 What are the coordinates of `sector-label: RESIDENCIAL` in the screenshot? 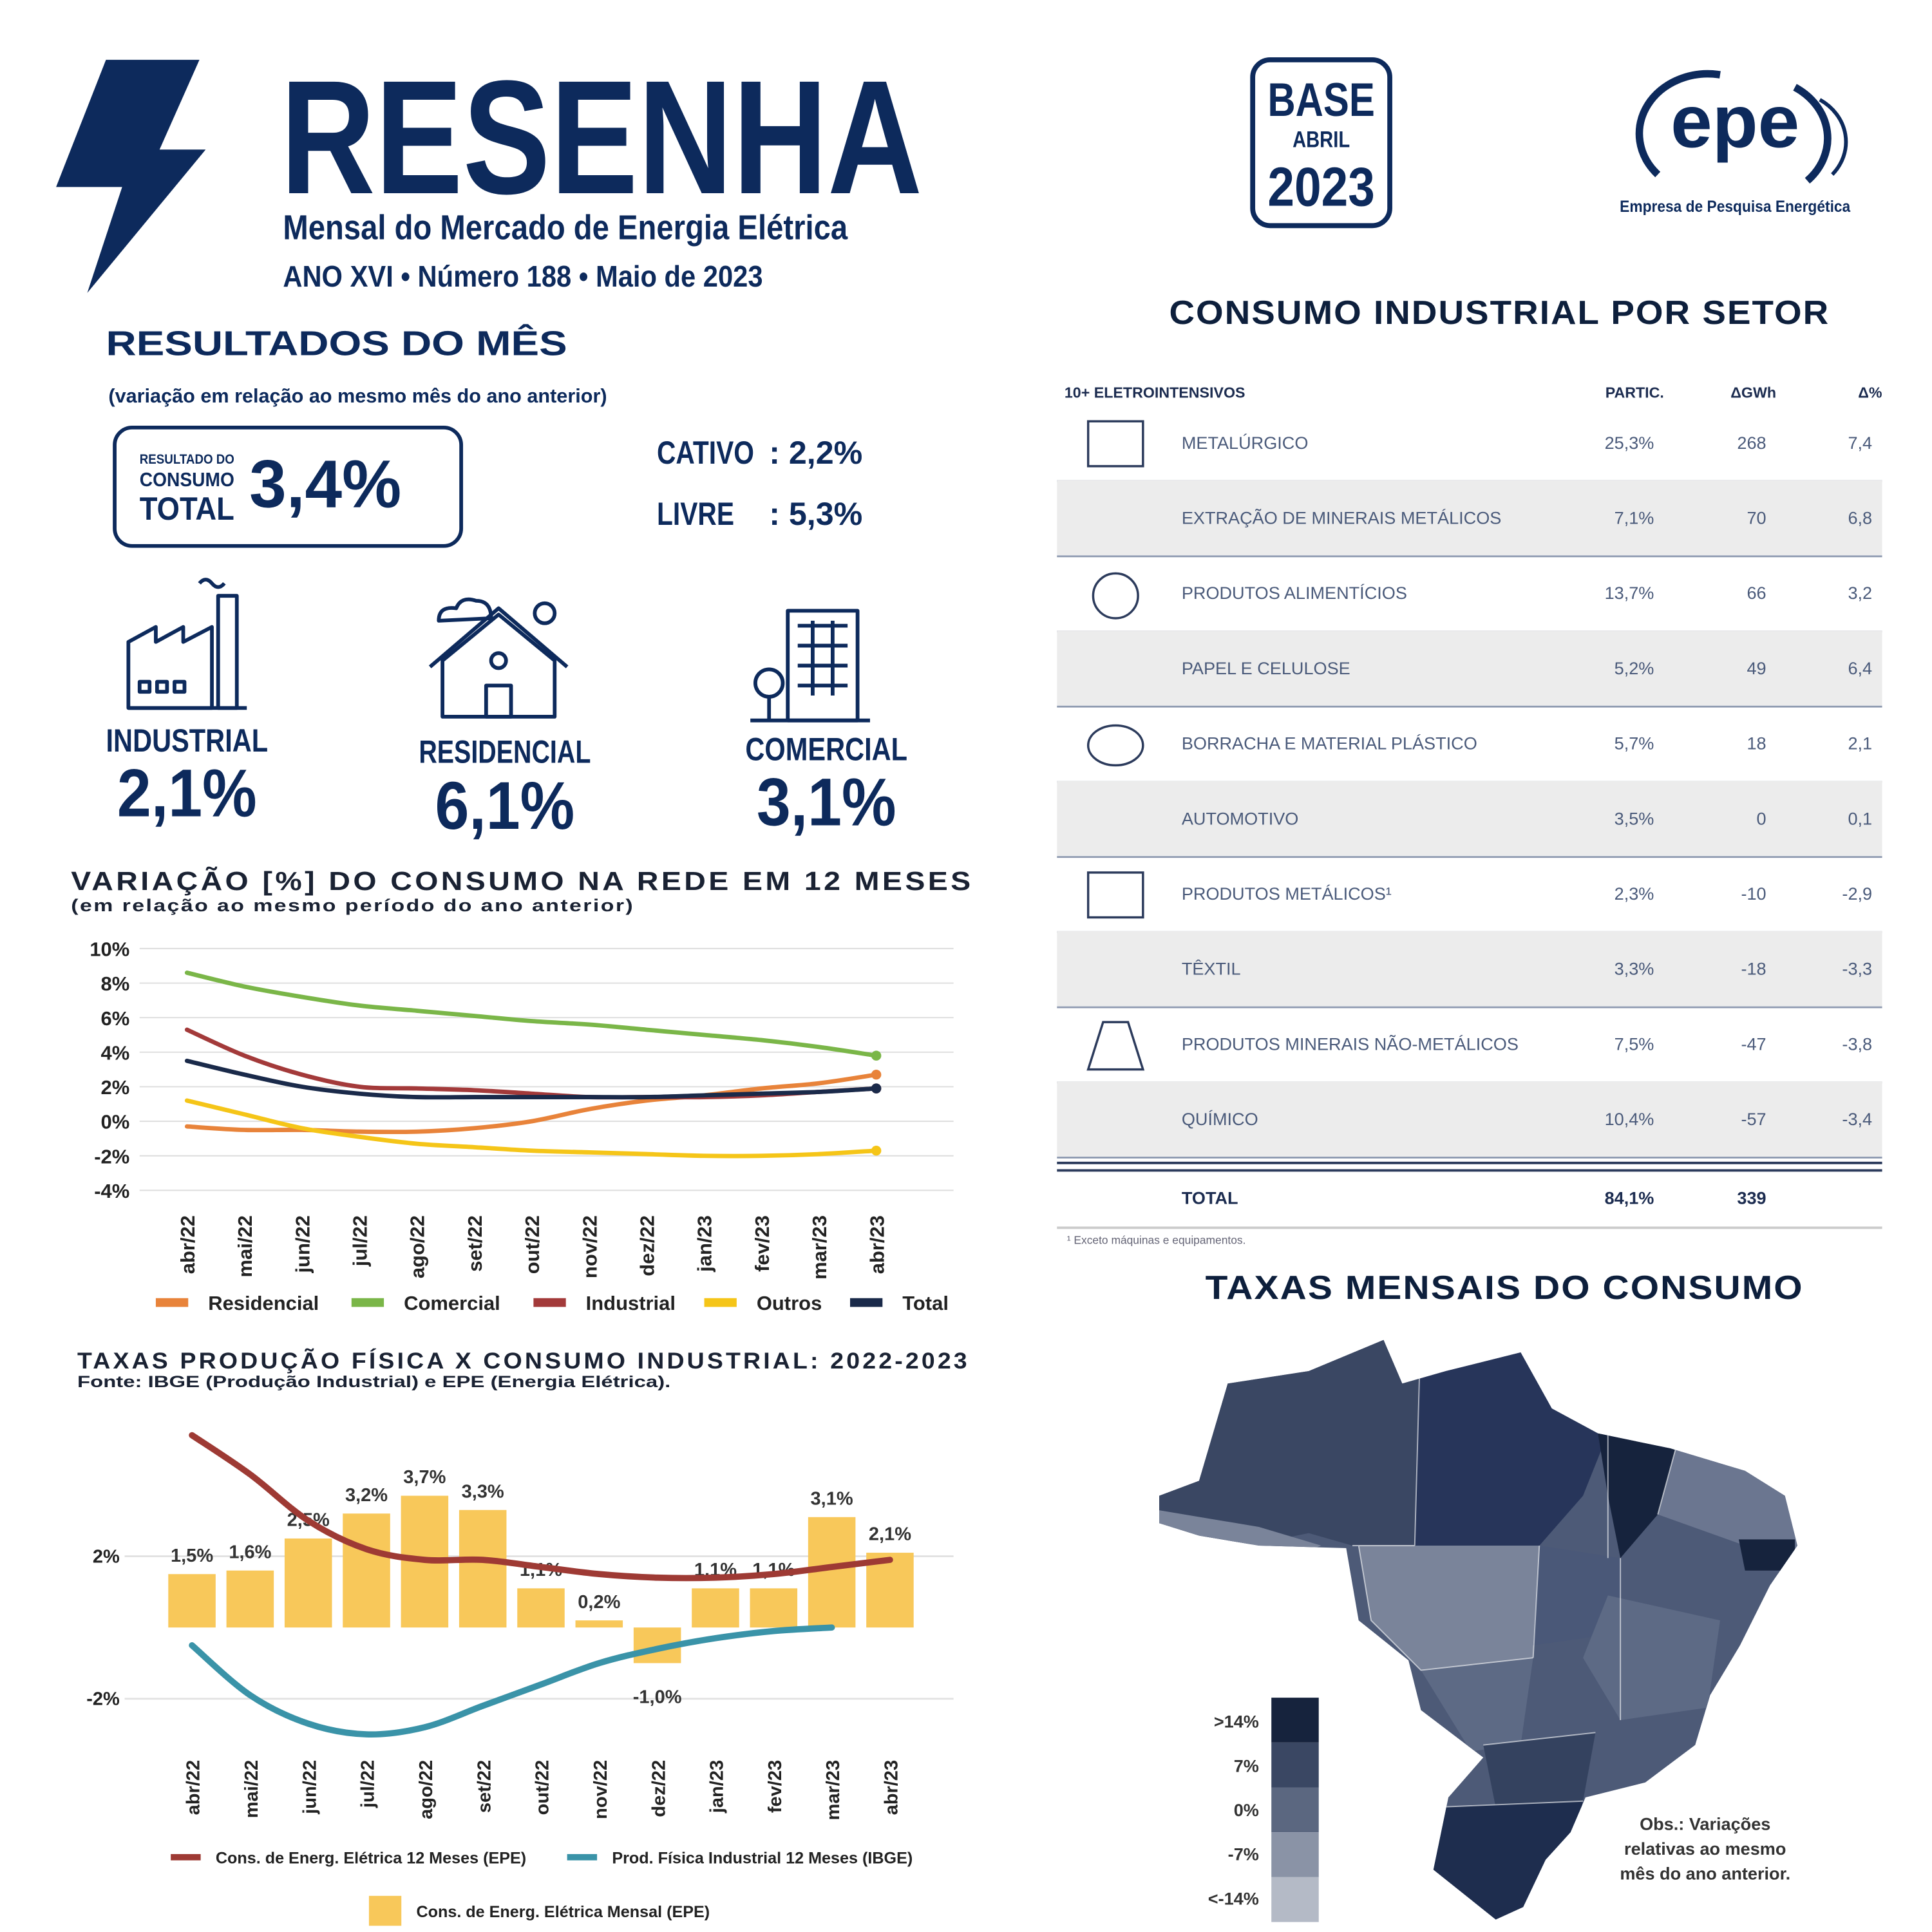 It's located at (505, 752).